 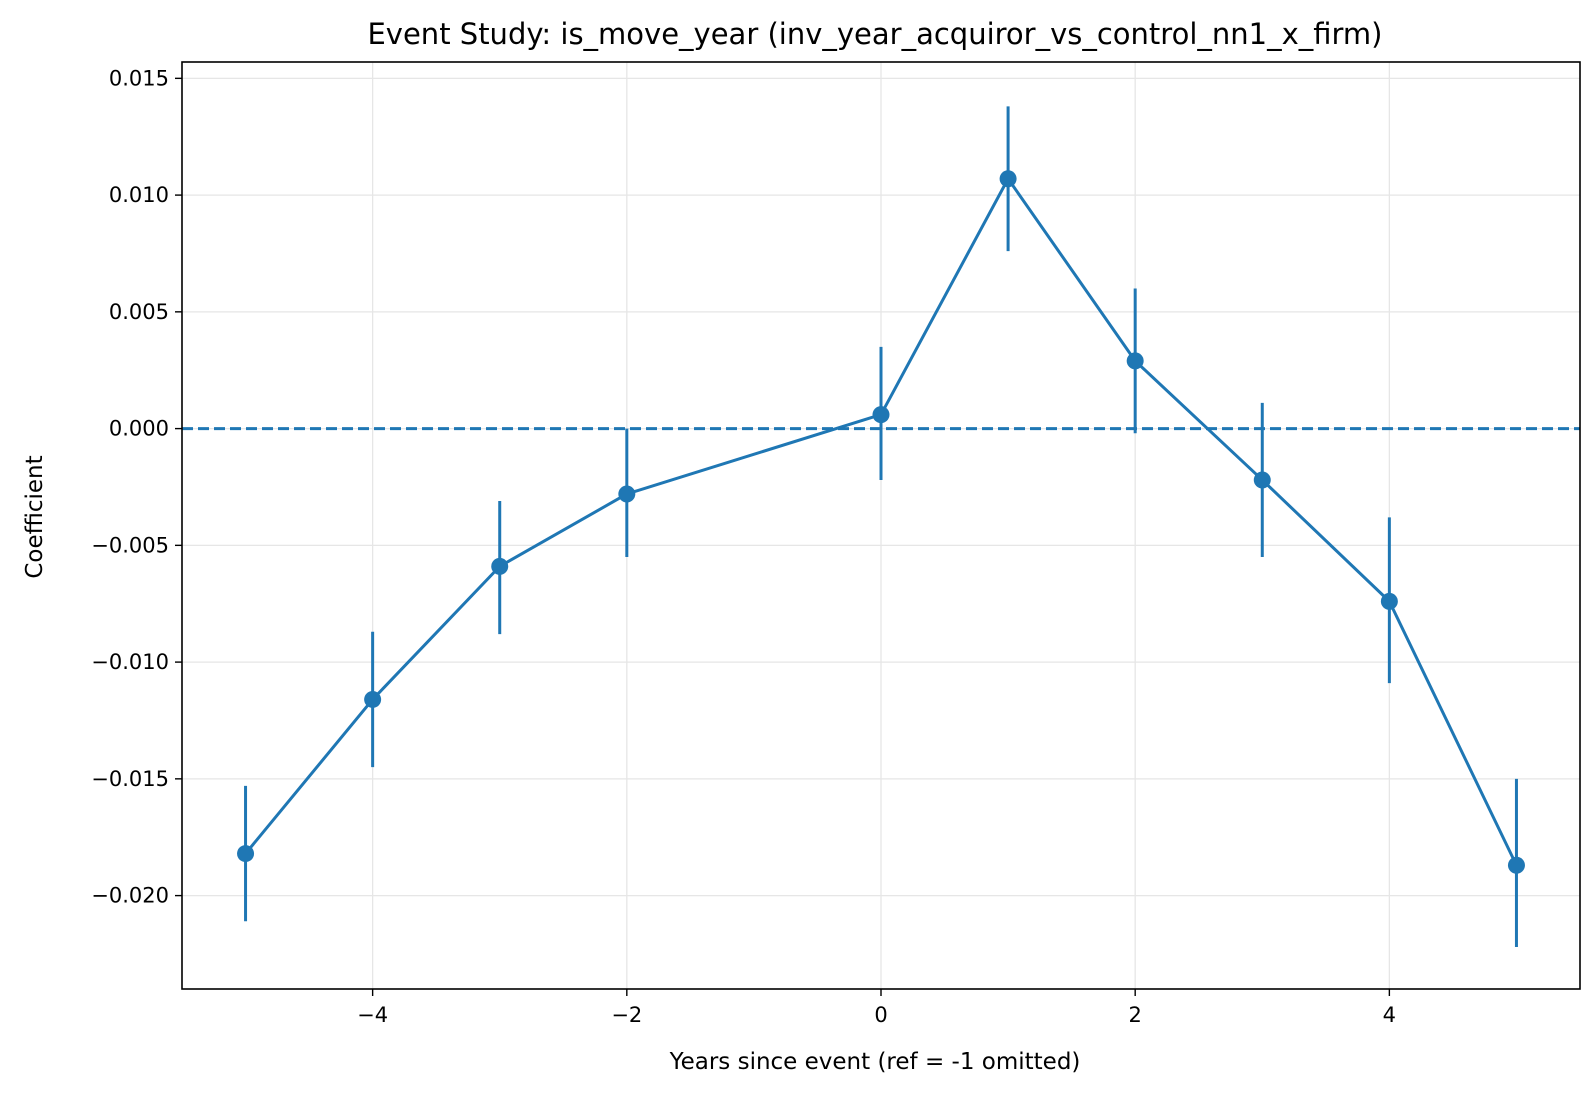 I want to click on x-tick-label: 0, so click(x=880, y=1015).